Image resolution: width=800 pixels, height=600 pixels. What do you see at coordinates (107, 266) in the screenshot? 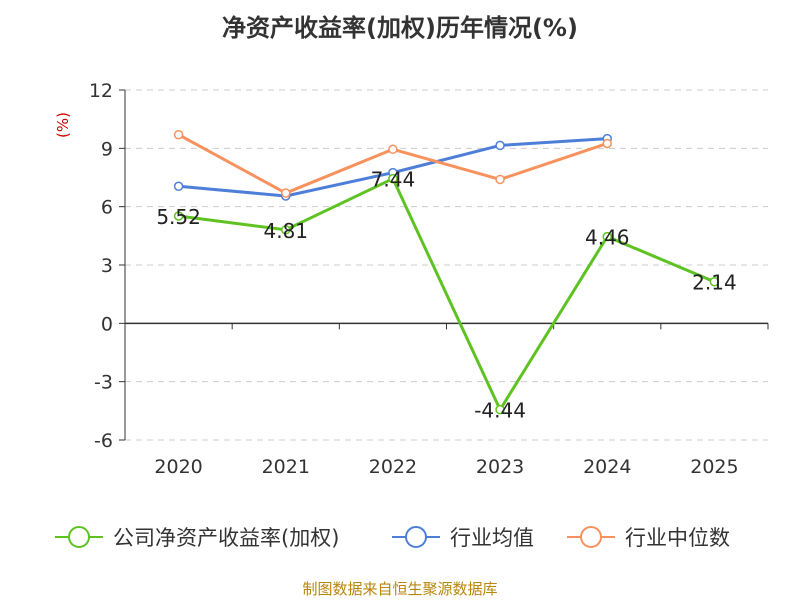
I see `y-tick-label: 3` at bounding box center [107, 266].